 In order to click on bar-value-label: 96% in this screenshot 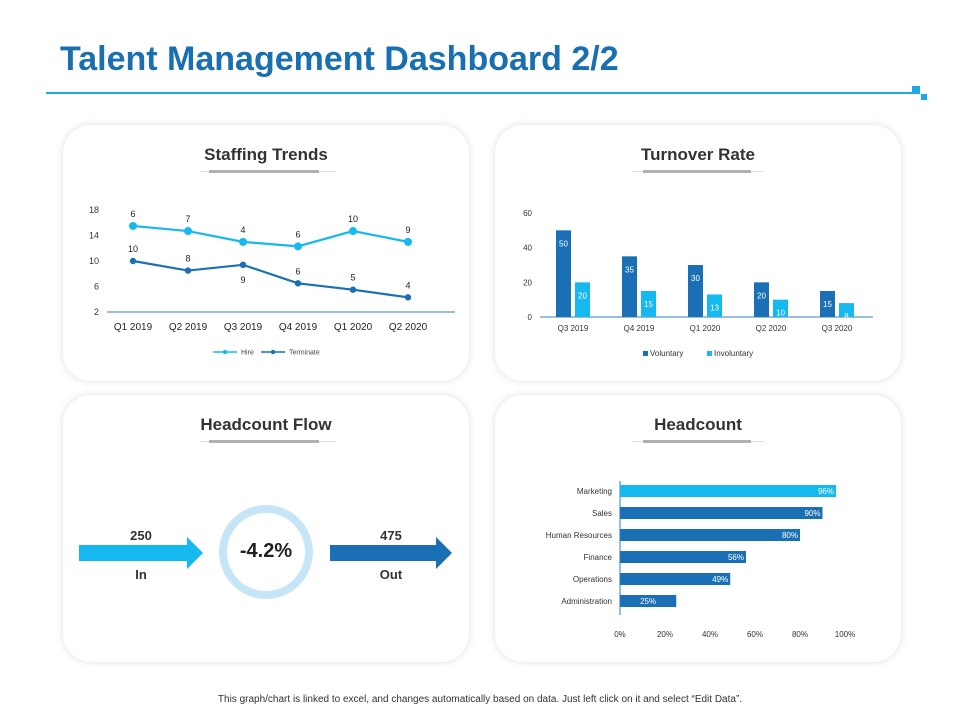, I will do `click(826, 491)`.